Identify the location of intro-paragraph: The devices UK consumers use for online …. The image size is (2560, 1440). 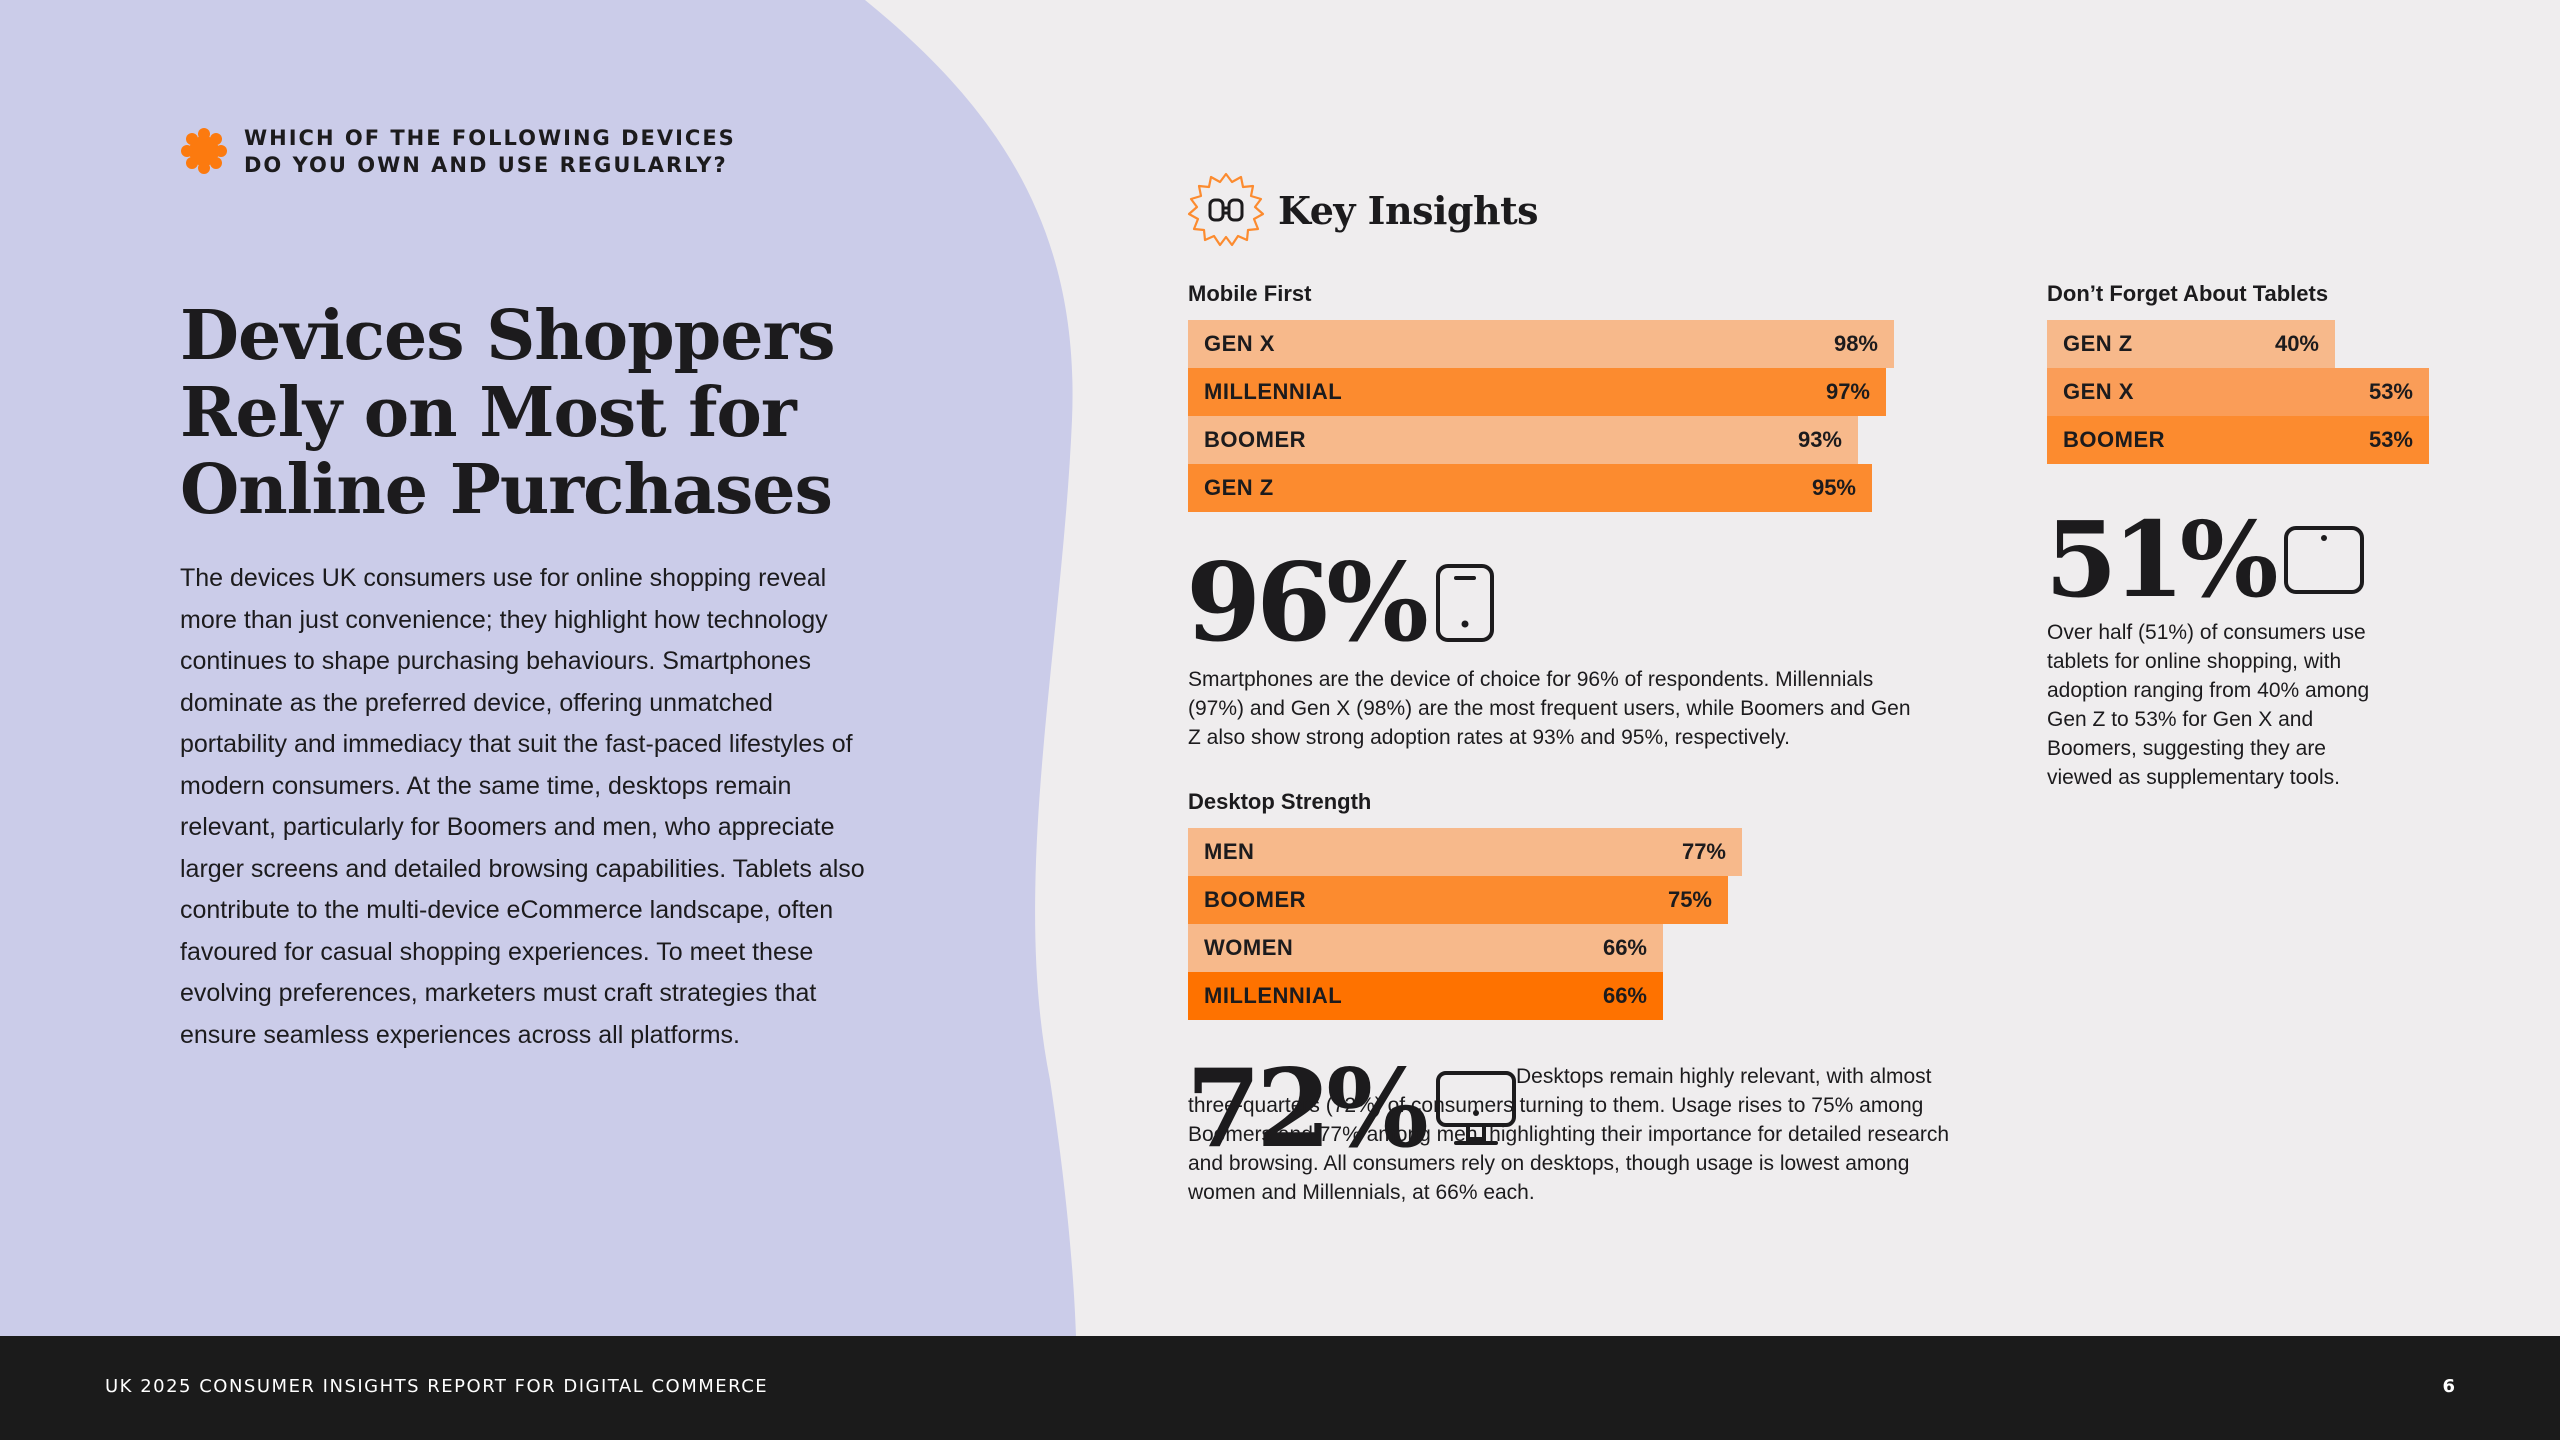
(522, 806).